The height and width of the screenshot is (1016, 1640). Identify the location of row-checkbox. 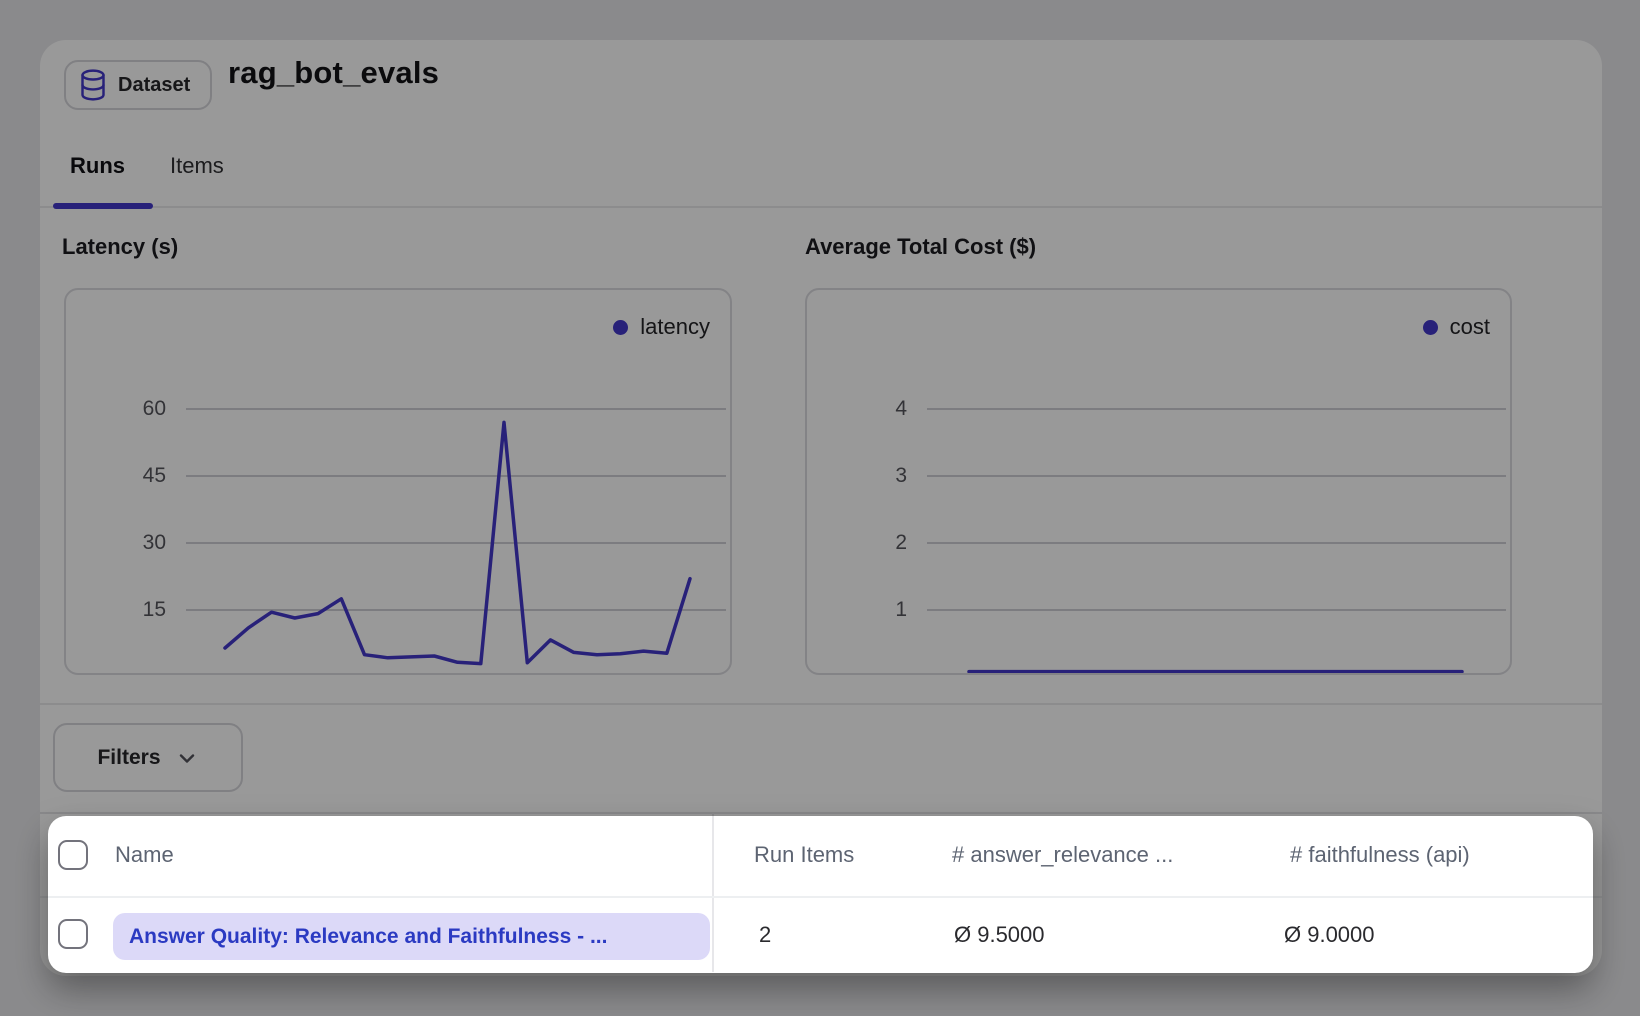
(73, 934).